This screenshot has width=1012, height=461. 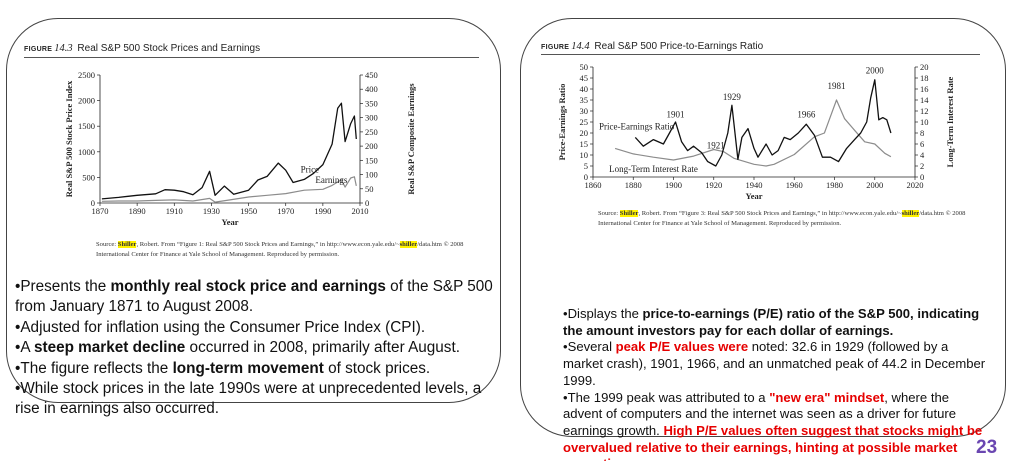 What do you see at coordinates (637, 127) in the screenshot?
I see `annotation-pe-ratio: Price-Earnings Ratio` at bounding box center [637, 127].